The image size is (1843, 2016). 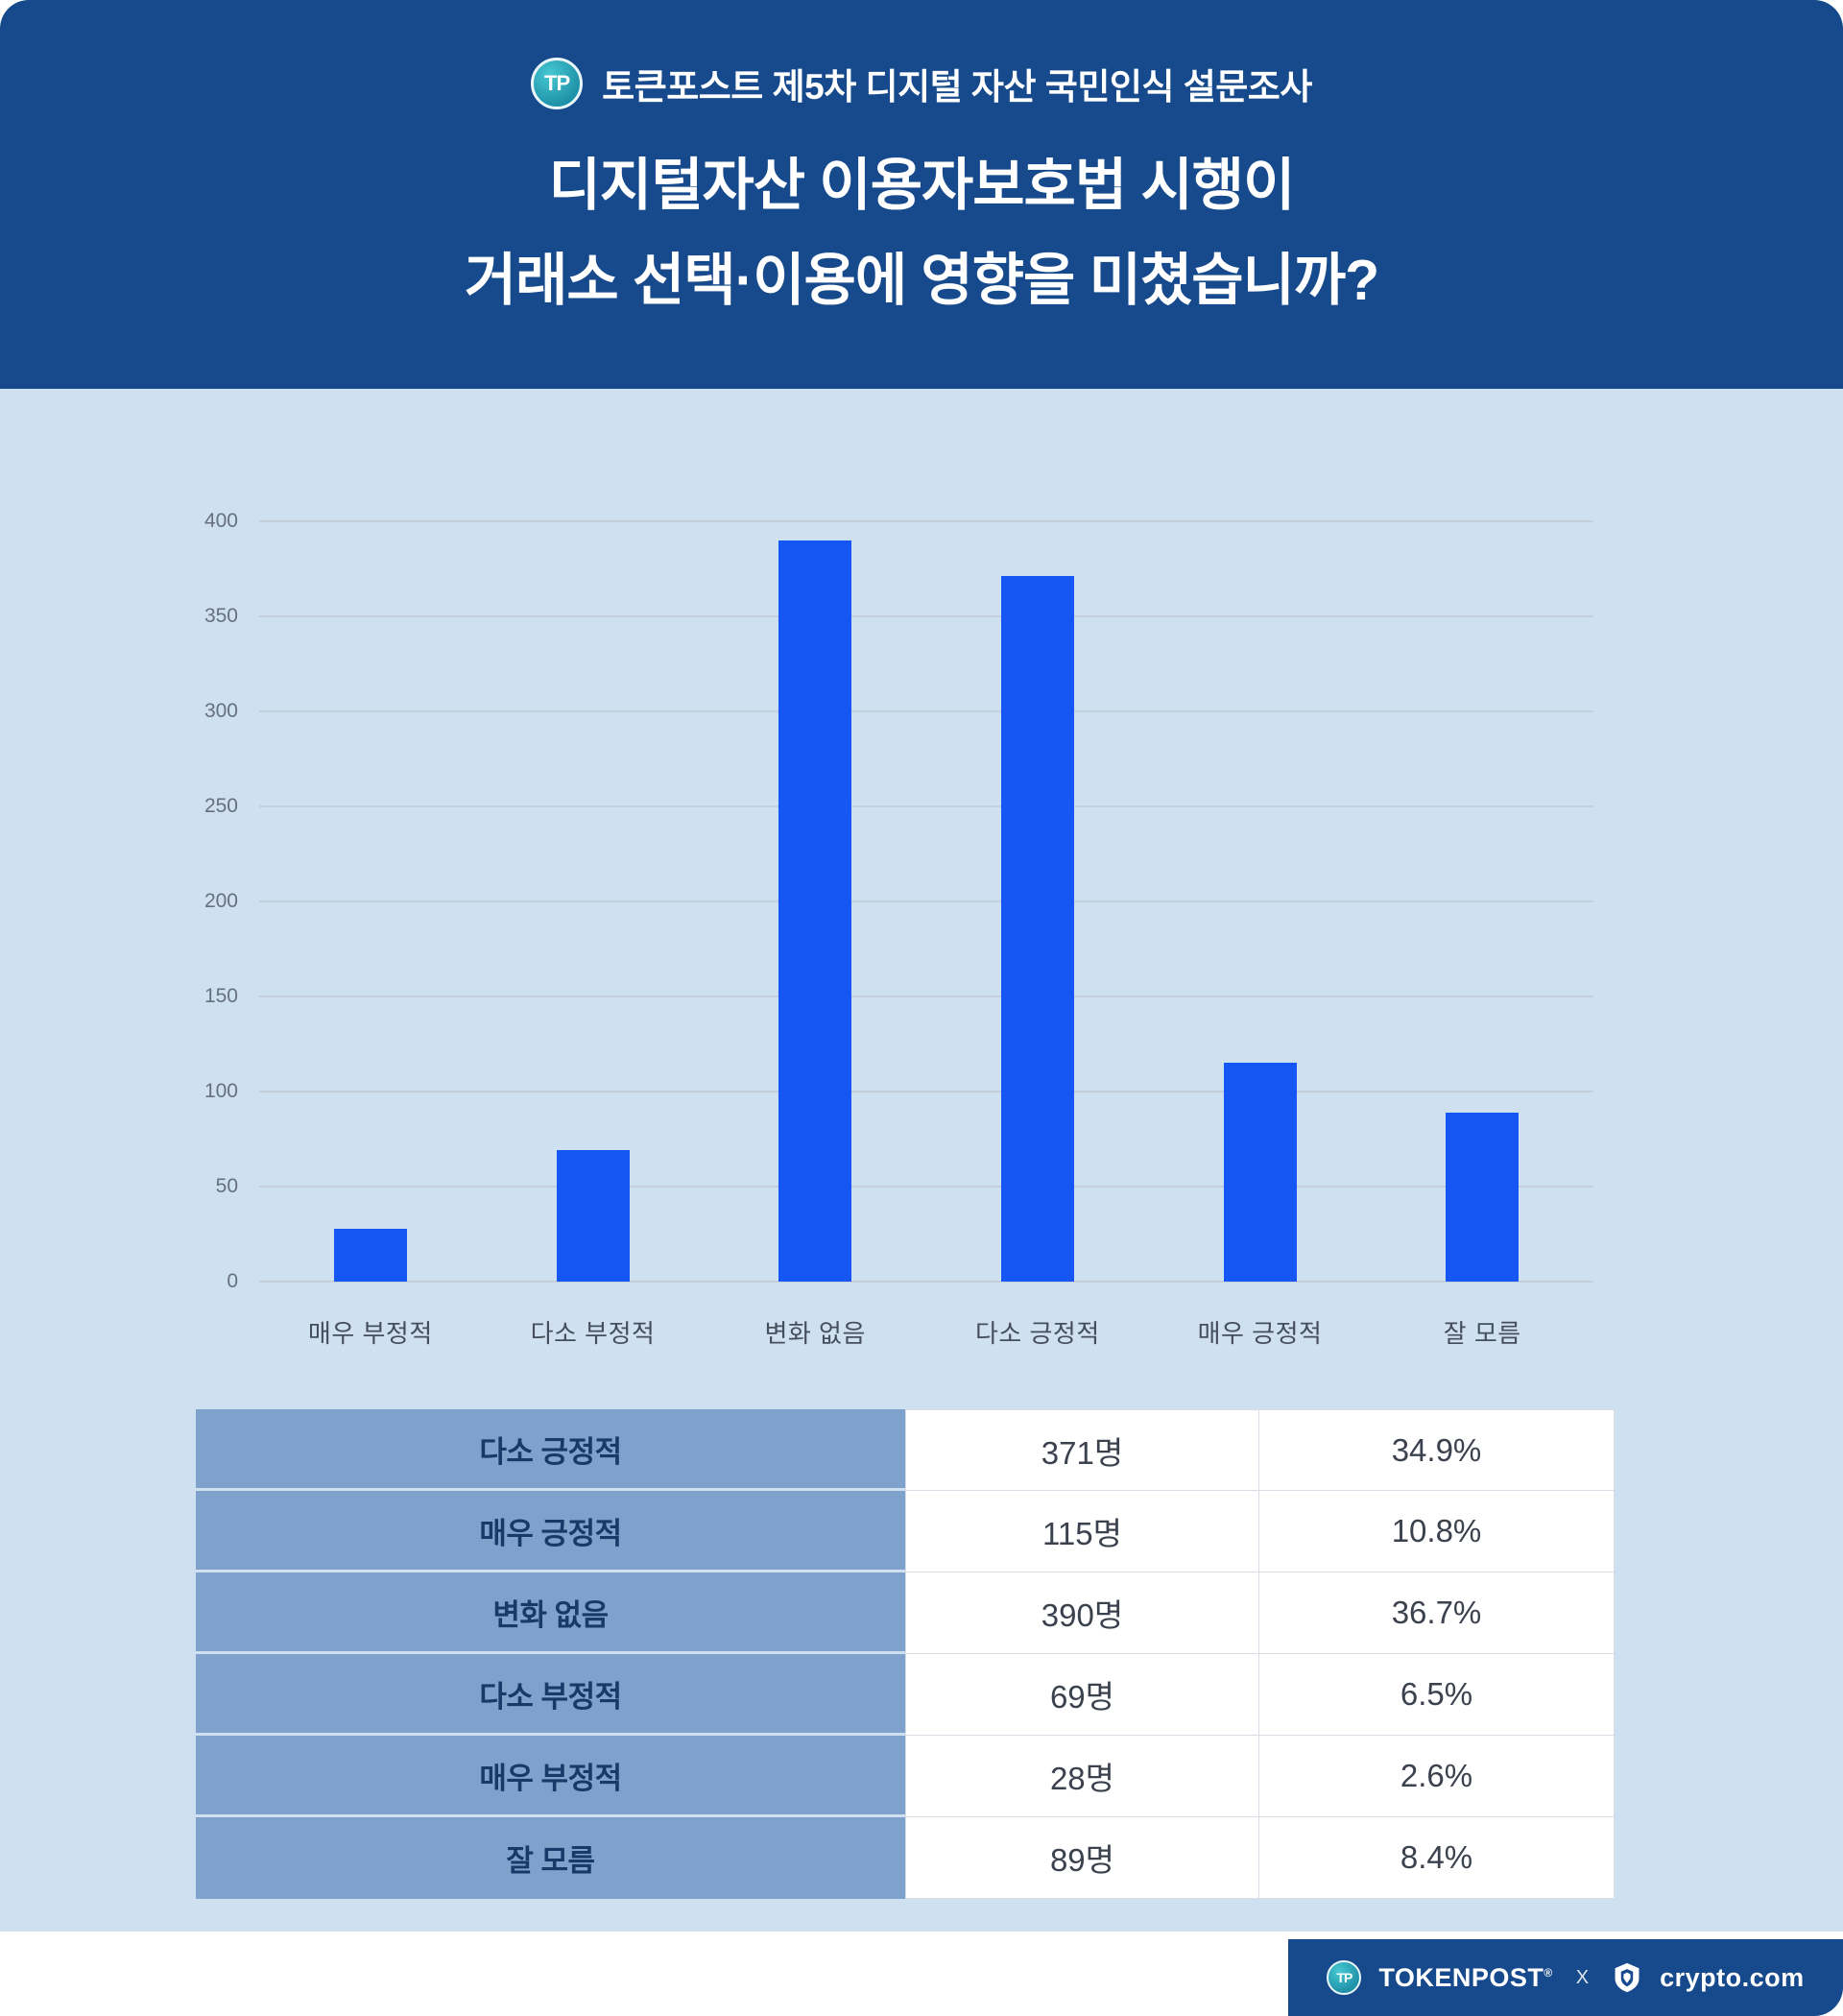 I want to click on y-axis-tick-label: 350, so click(x=220, y=616).